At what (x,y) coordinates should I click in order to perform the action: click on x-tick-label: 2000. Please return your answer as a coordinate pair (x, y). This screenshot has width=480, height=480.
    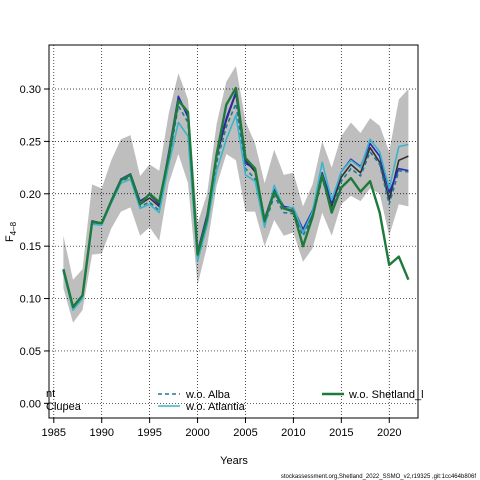
    Looking at the image, I should click on (197, 433).